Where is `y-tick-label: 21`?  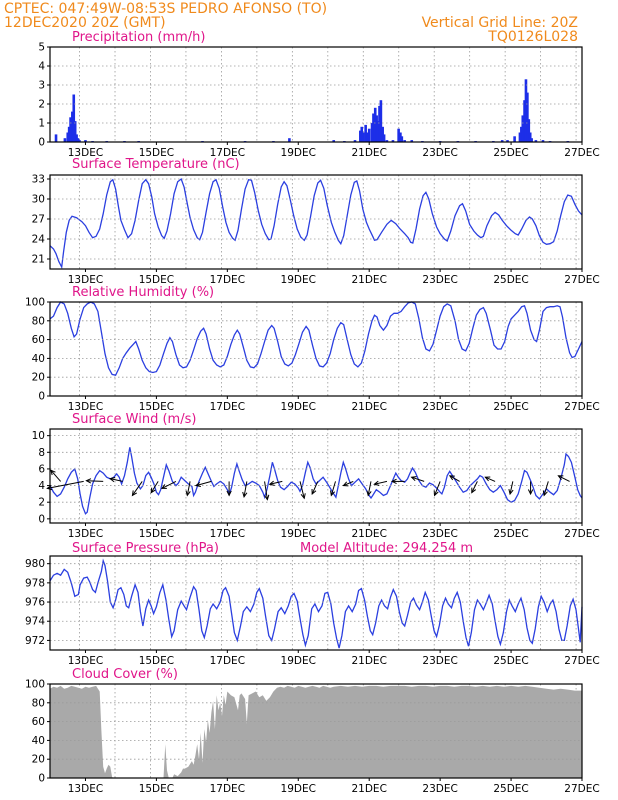
y-tick-label: 21 is located at coordinates (38, 260).